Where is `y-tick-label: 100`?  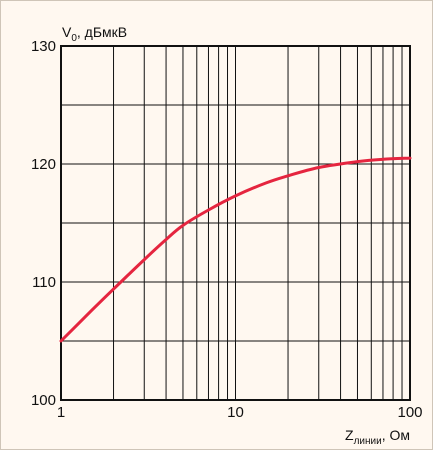 y-tick-label: 100 is located at coordinates (43, 400).